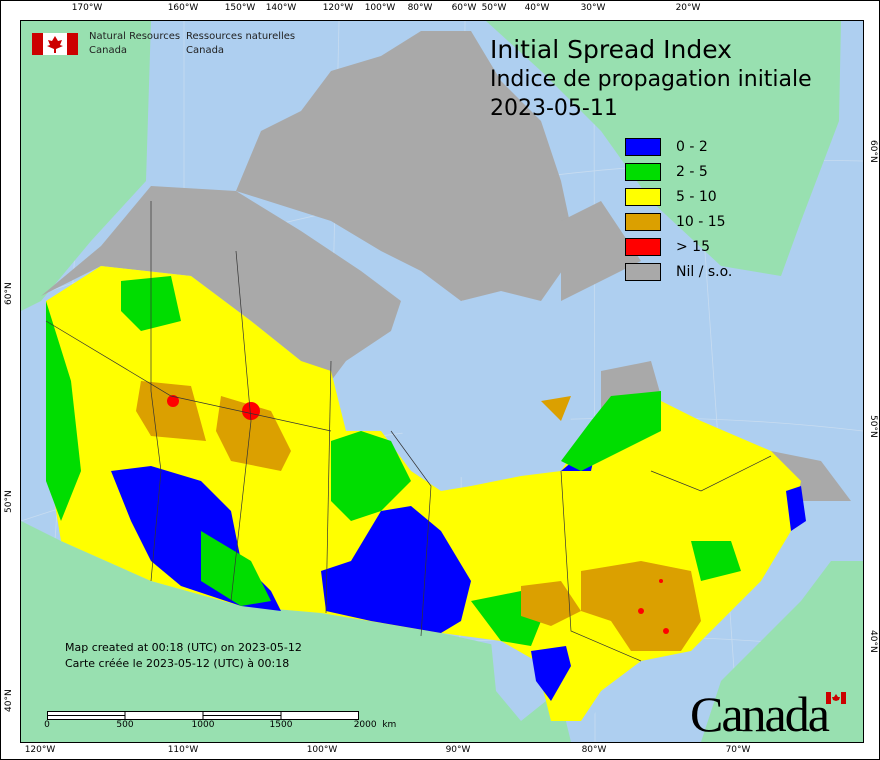 The width and height of the screenshot is (880, 760). What do you see at coordinates (183, 750) in the screenshot?
I see `lon-label-bottom: 110°W` at bounding box center [183, 750].